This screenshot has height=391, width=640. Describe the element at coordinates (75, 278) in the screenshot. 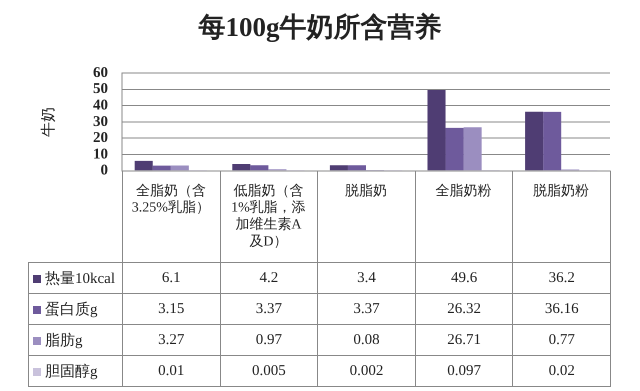

I see `legend-label: 热量10kcal` at that location.